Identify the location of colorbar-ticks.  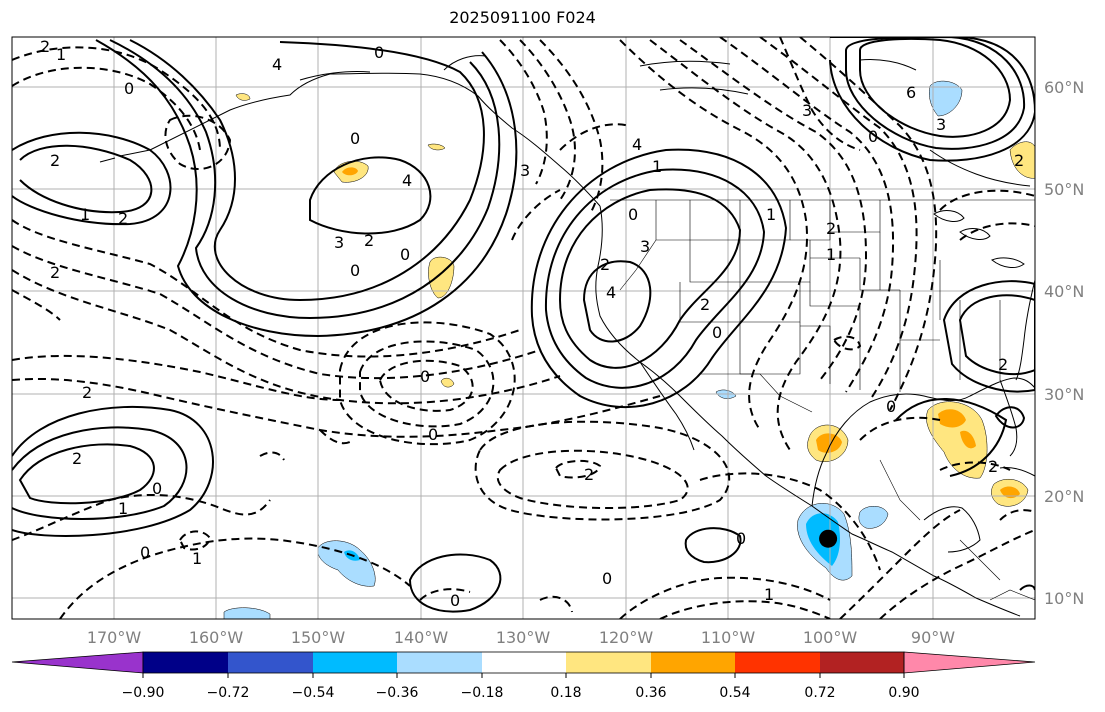
(523, 675).